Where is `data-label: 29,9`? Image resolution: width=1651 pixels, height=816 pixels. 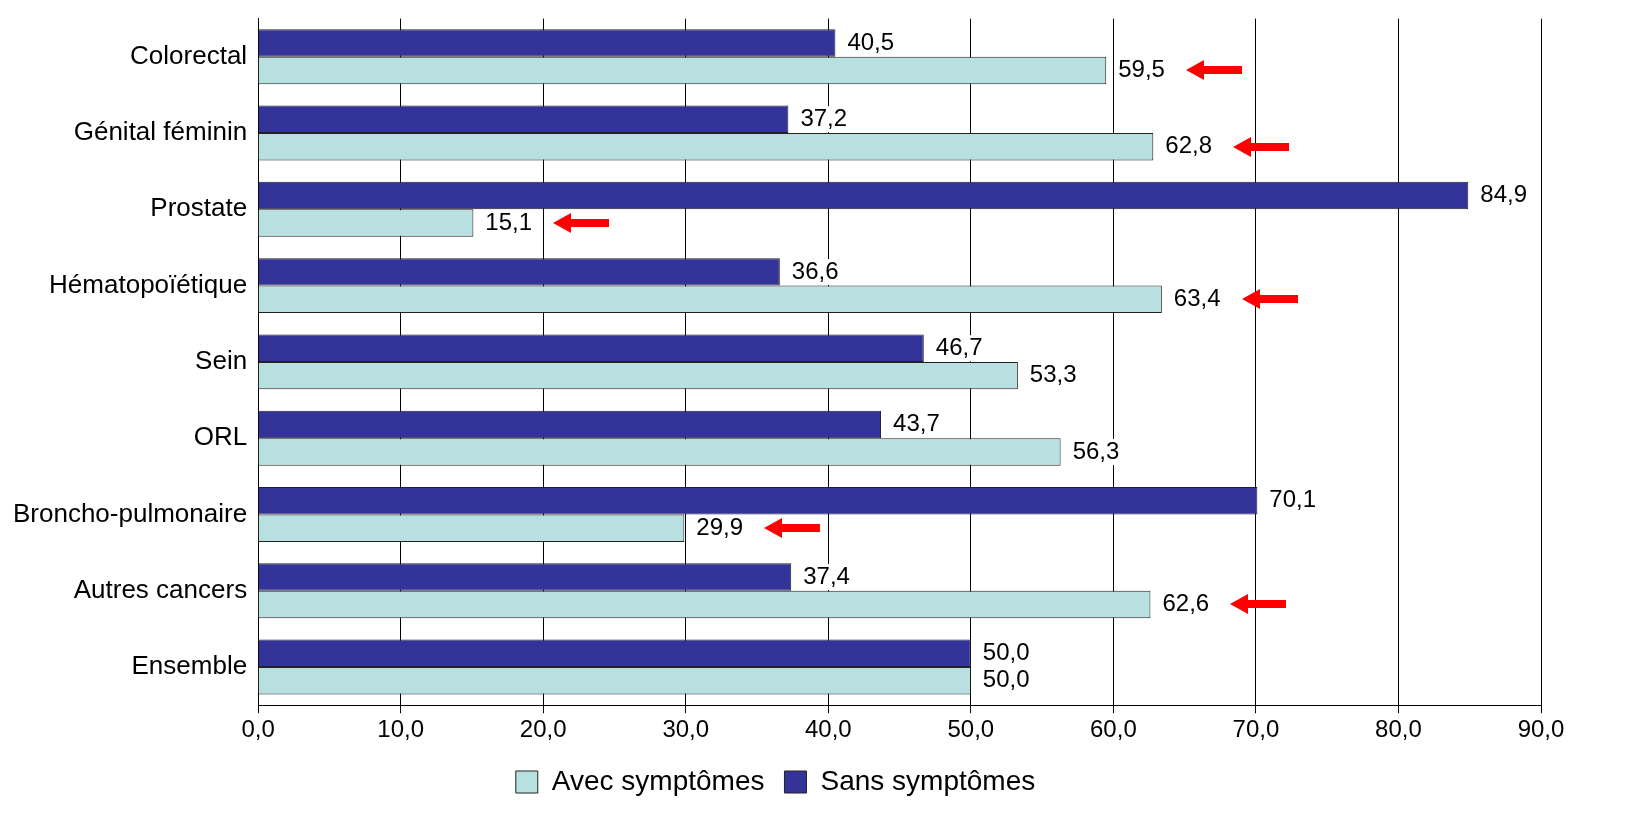
data-label: 29,9 is located at coordinates (720, 526).